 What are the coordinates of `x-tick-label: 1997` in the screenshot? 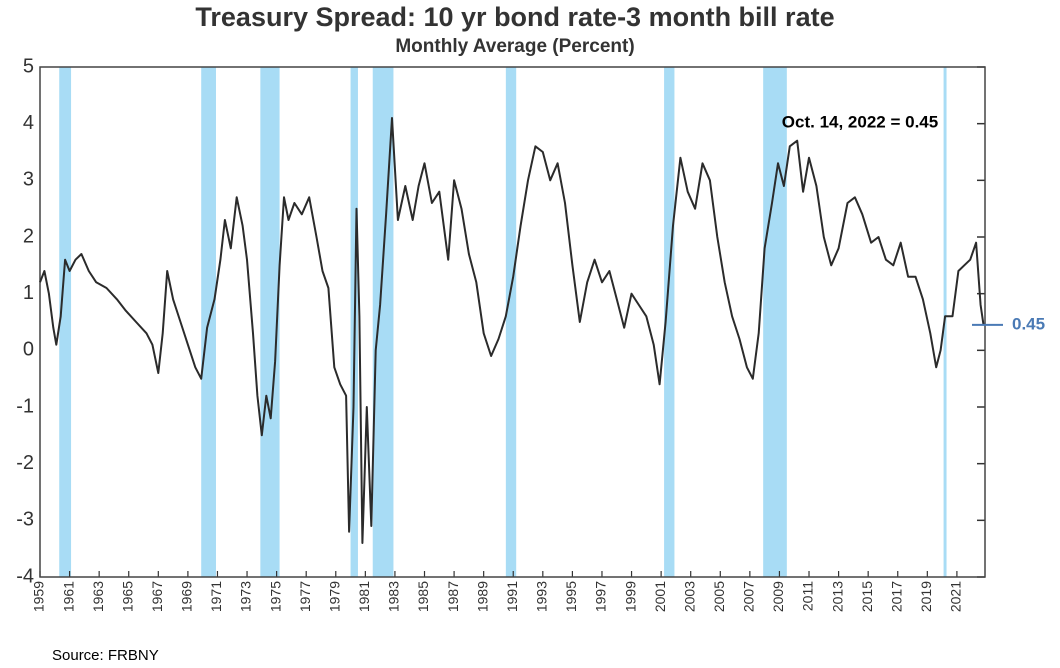 It's located at (601, 596).